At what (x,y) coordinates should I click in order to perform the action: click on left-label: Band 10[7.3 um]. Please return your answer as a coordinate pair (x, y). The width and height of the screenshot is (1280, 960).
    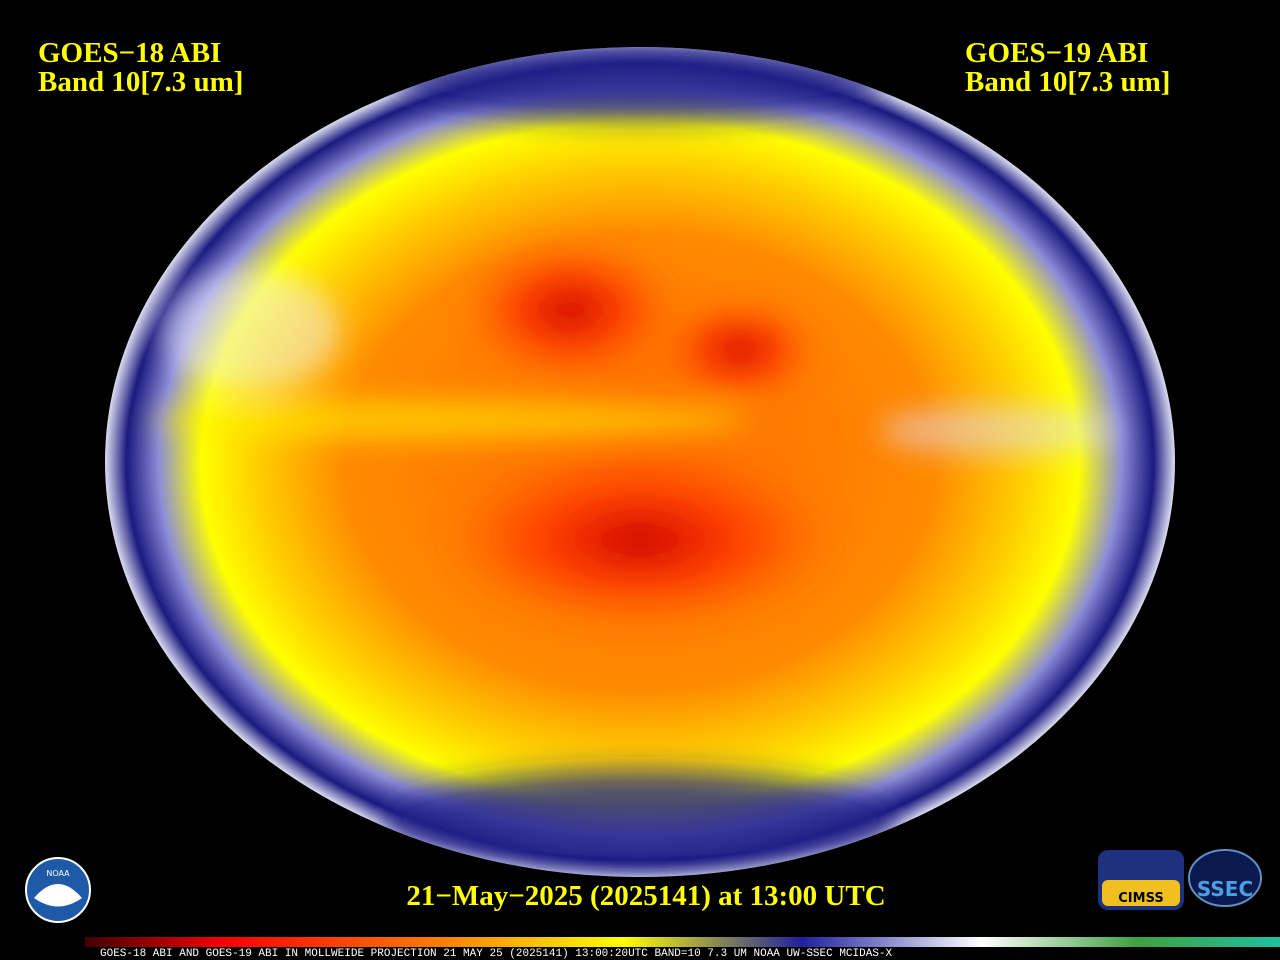
    Looking at the image, I should click on (140, 82).